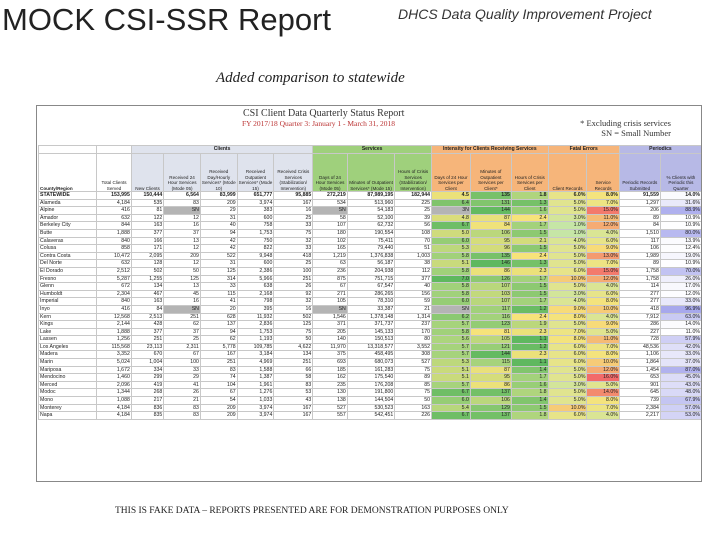 This screenshot has height=540, width=720. Describe the element at coordinates (639, 408) in the screenshot. I see `cell: 2,384` at that location.